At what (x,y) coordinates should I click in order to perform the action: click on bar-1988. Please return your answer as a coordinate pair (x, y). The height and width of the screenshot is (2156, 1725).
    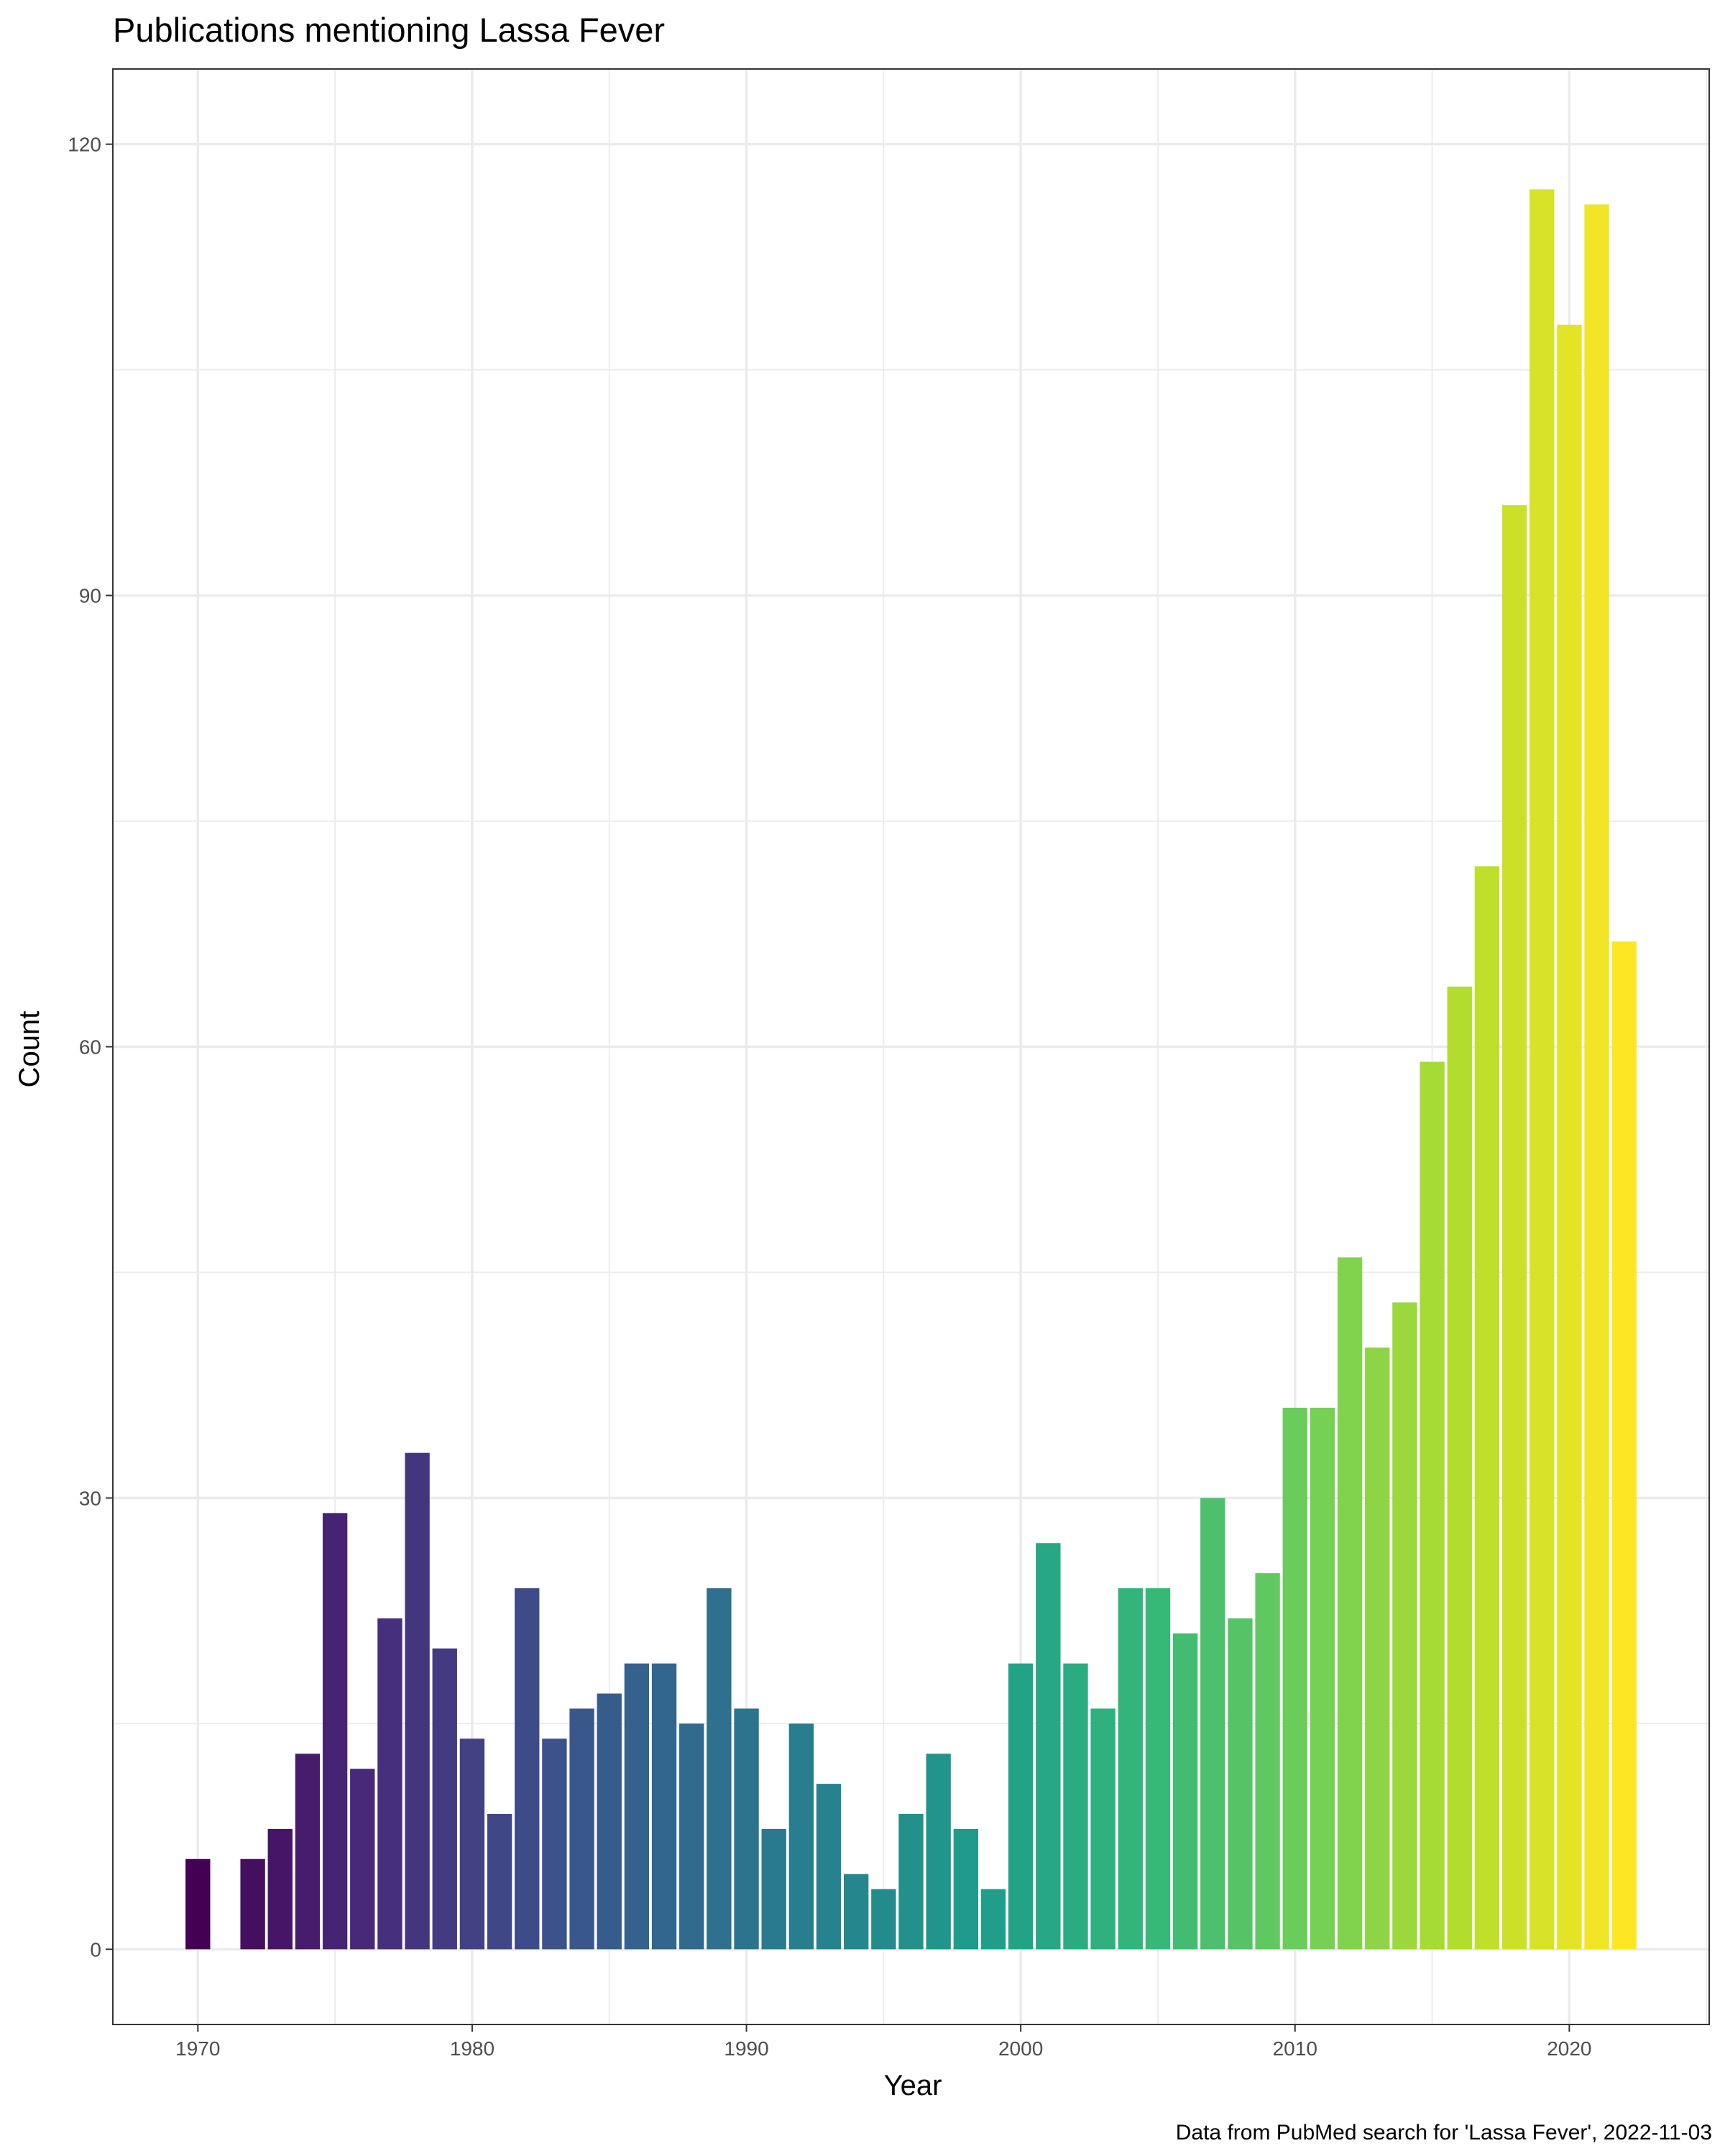
    Looking at the image, I should click on (691, 1837).